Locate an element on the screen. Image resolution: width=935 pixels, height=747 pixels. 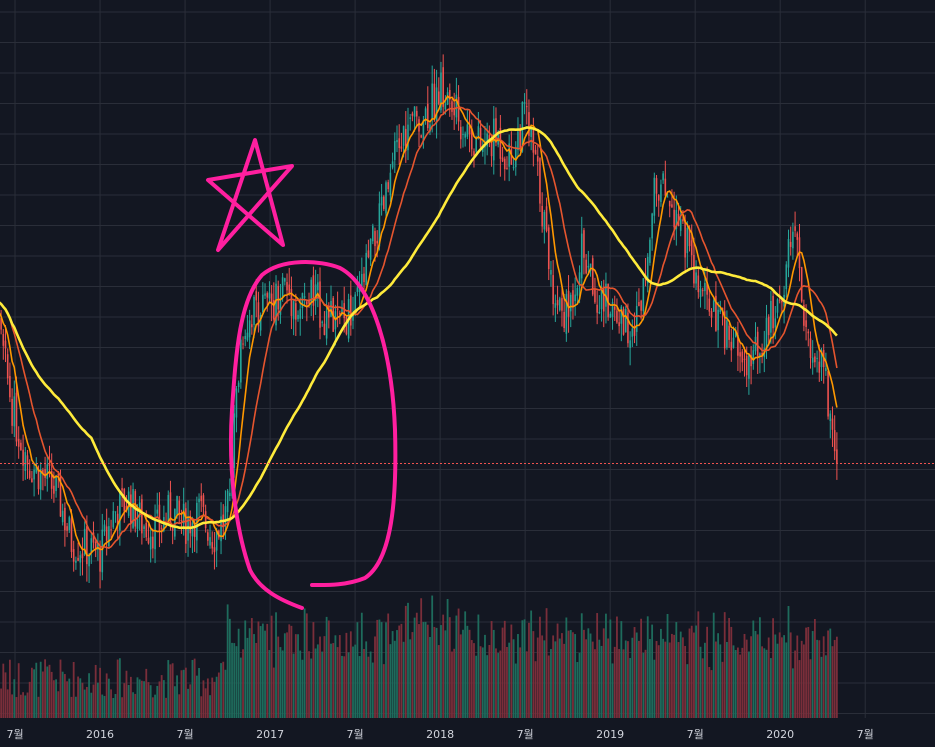
drawings is located at coordinates (302, 374).